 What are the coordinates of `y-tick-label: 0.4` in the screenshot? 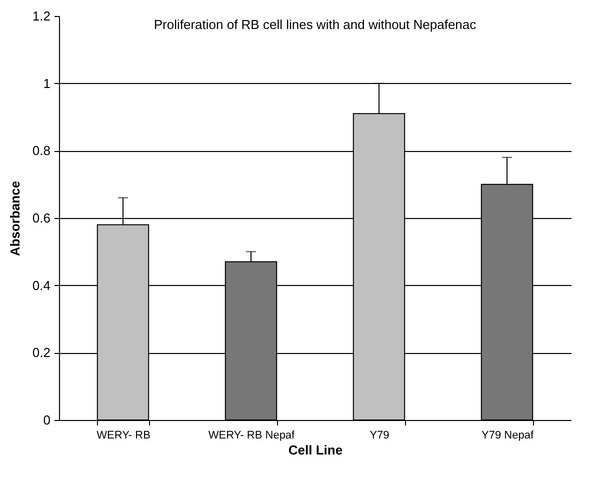 It's located at (41, 285).